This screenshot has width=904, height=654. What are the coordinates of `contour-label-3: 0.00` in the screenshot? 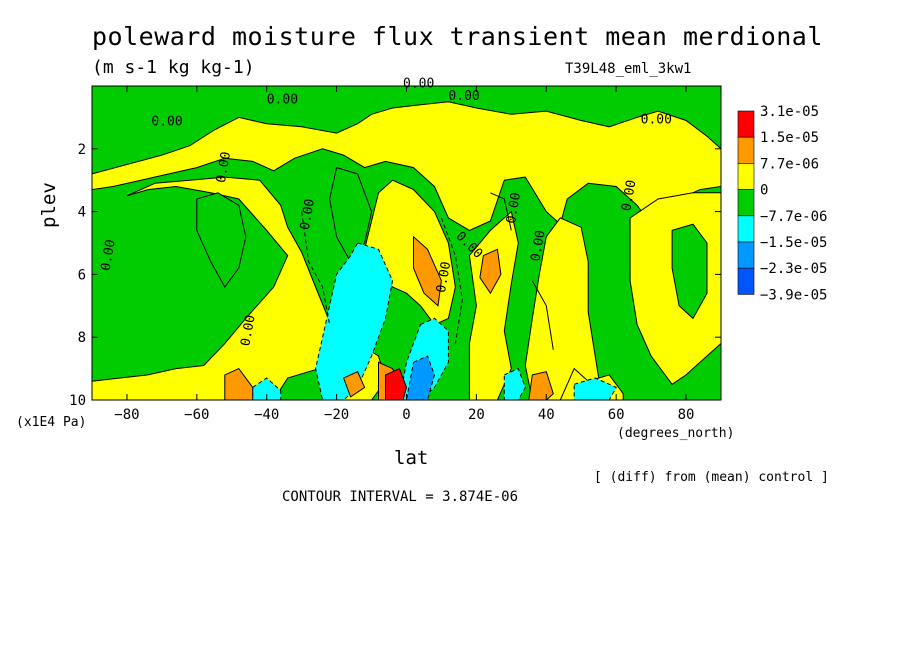 It's located at (463, 96).